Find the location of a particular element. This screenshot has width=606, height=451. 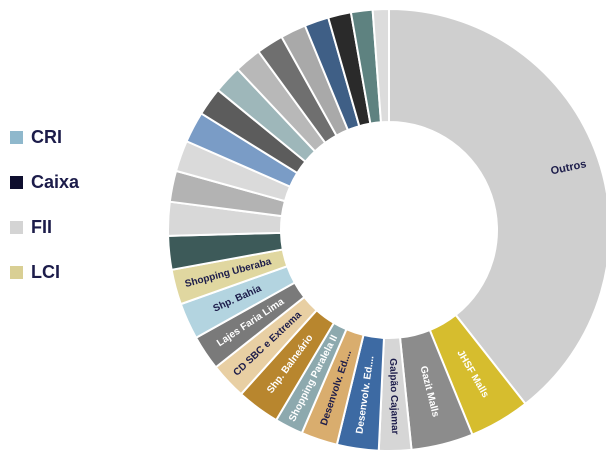

legend-item-lci: LCI is located at coordinates (44, 272).